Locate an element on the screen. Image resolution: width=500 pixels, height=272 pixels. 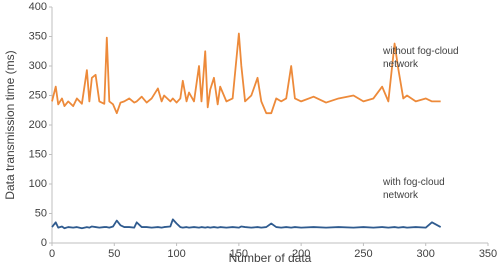
y-tick-label: 400 is located at coordinates (38, 7).